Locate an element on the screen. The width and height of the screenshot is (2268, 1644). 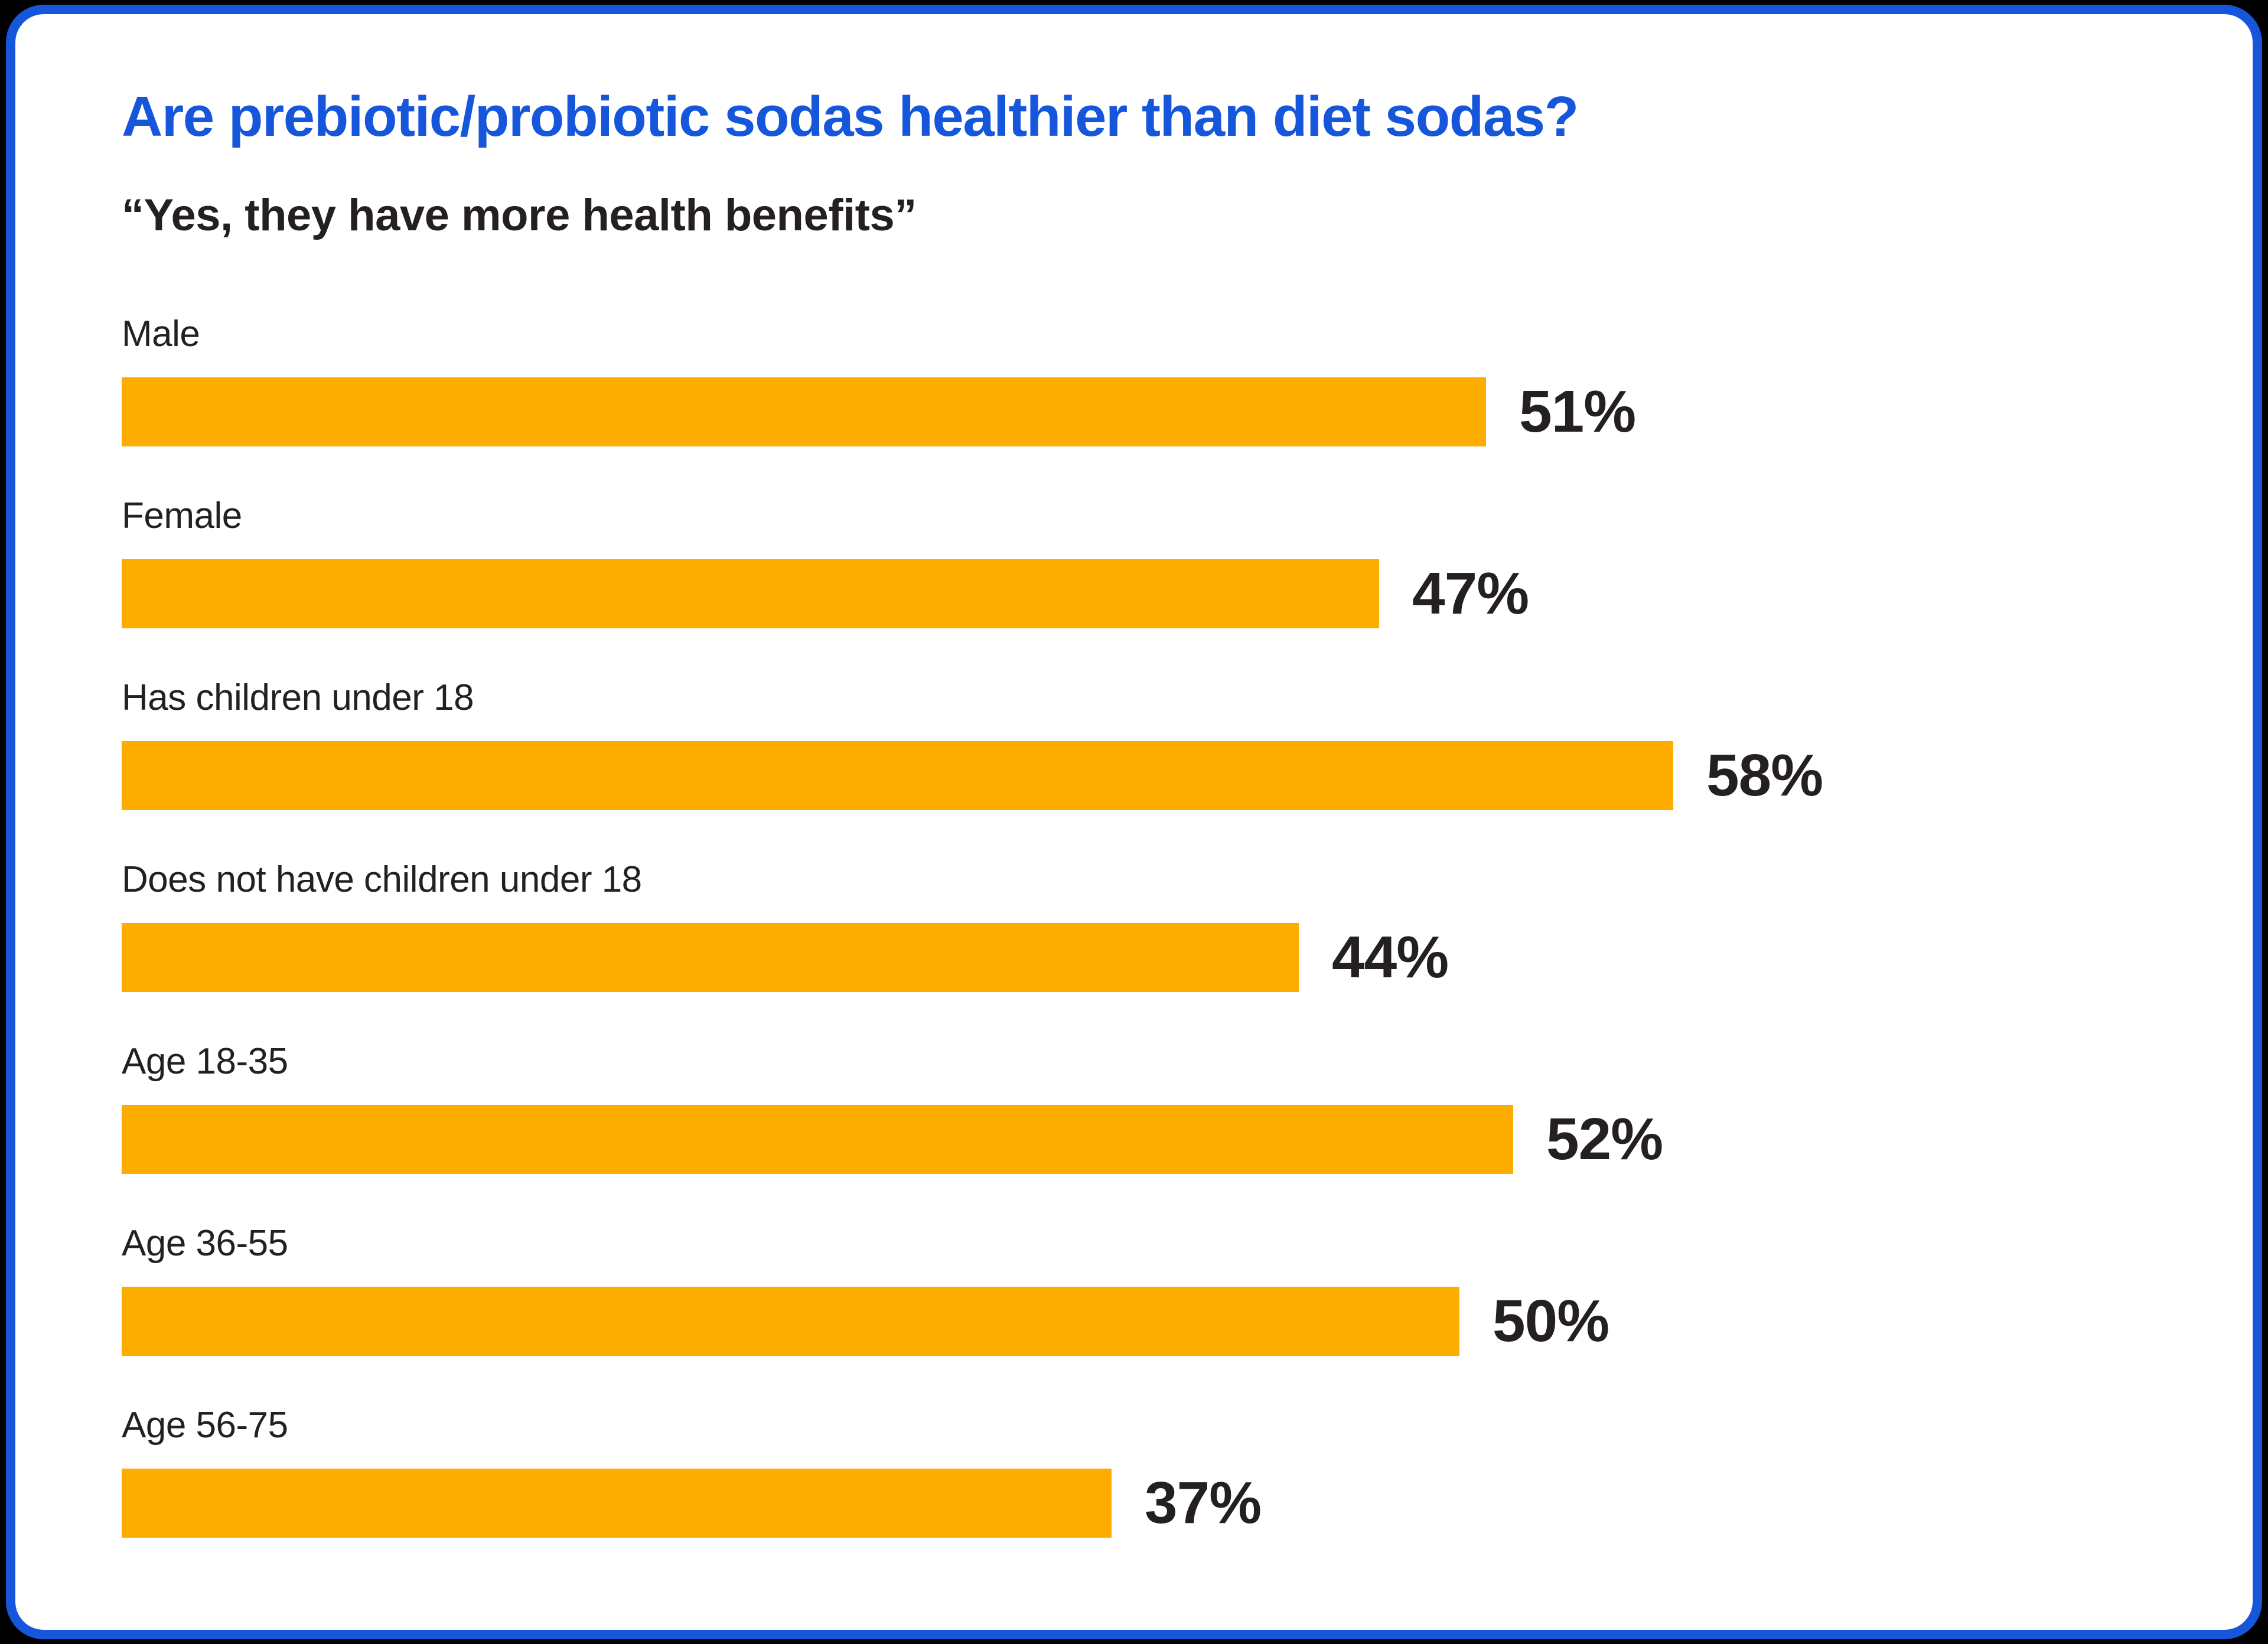
bar-value: 50% is located at coordinates (1551, 1321).